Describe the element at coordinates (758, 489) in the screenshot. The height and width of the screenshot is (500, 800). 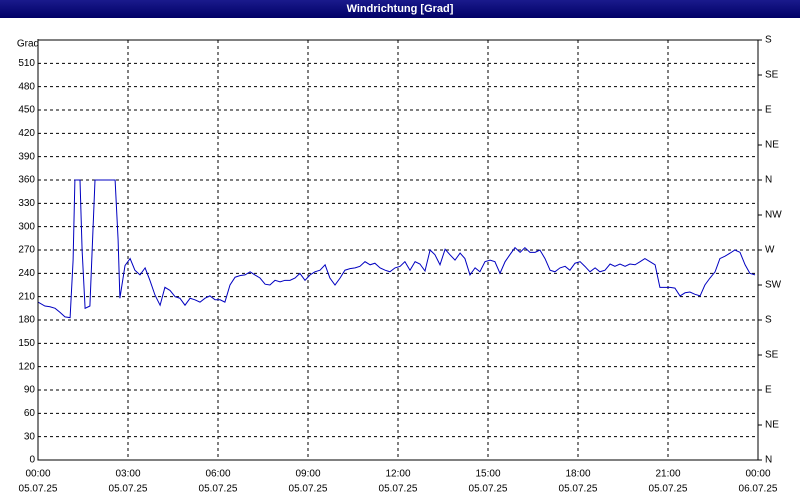
I see `x-tick-date: 06.07.25` at that location.